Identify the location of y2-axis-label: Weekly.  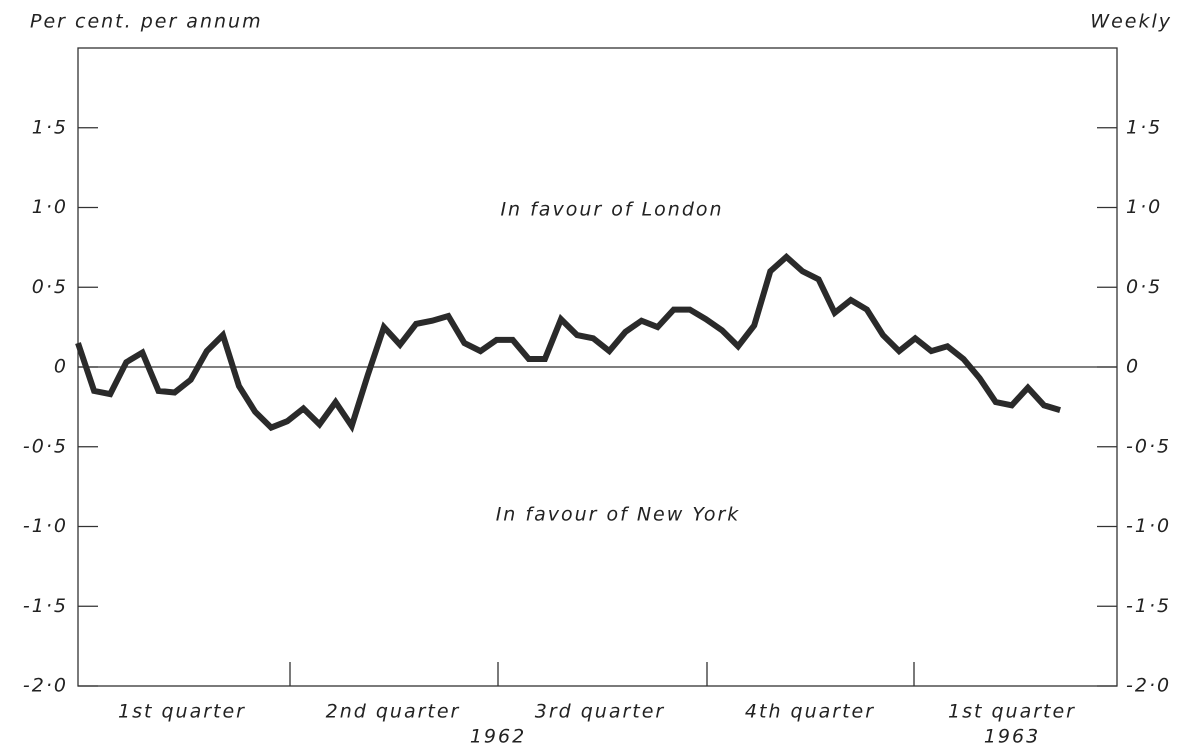
(1131, 22).